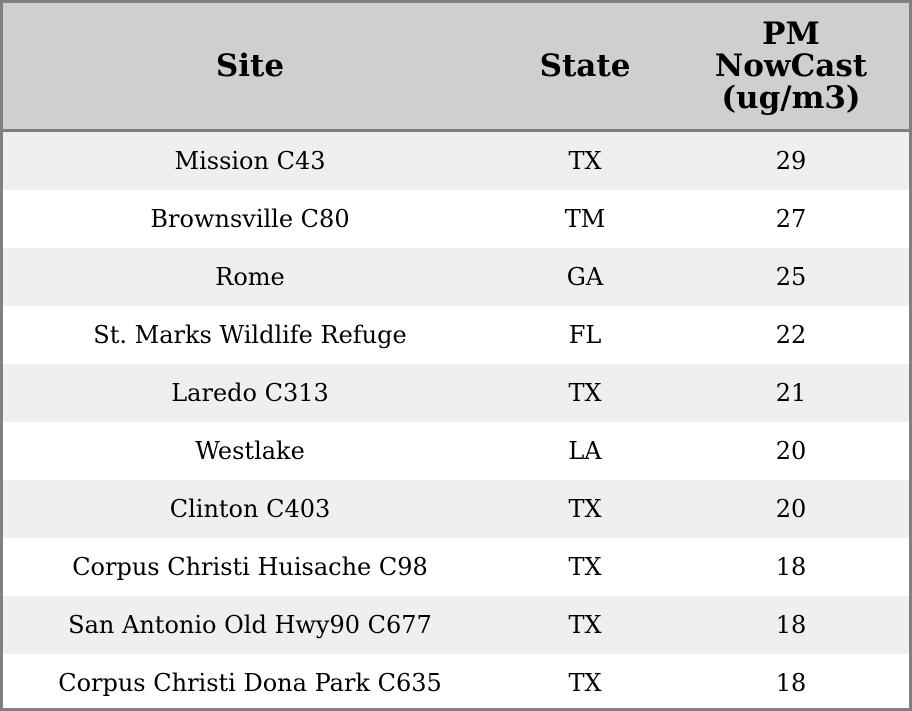  I want to click on state-cell: LA, so click(585, 451).